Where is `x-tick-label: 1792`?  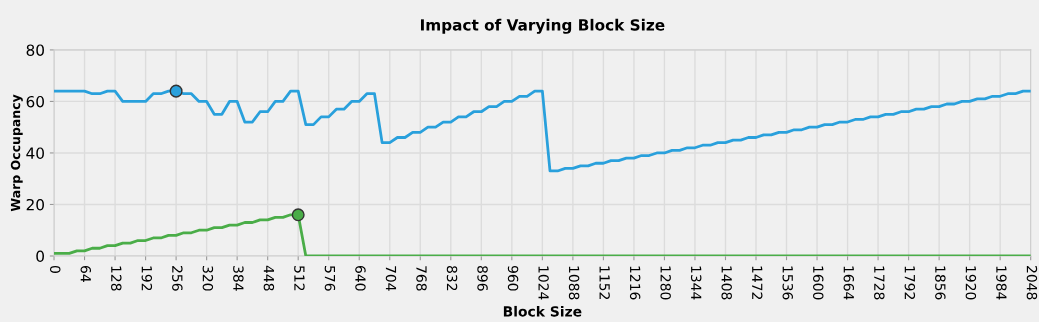
x-tick-label: 1792 is located at coordinates (910, 282).